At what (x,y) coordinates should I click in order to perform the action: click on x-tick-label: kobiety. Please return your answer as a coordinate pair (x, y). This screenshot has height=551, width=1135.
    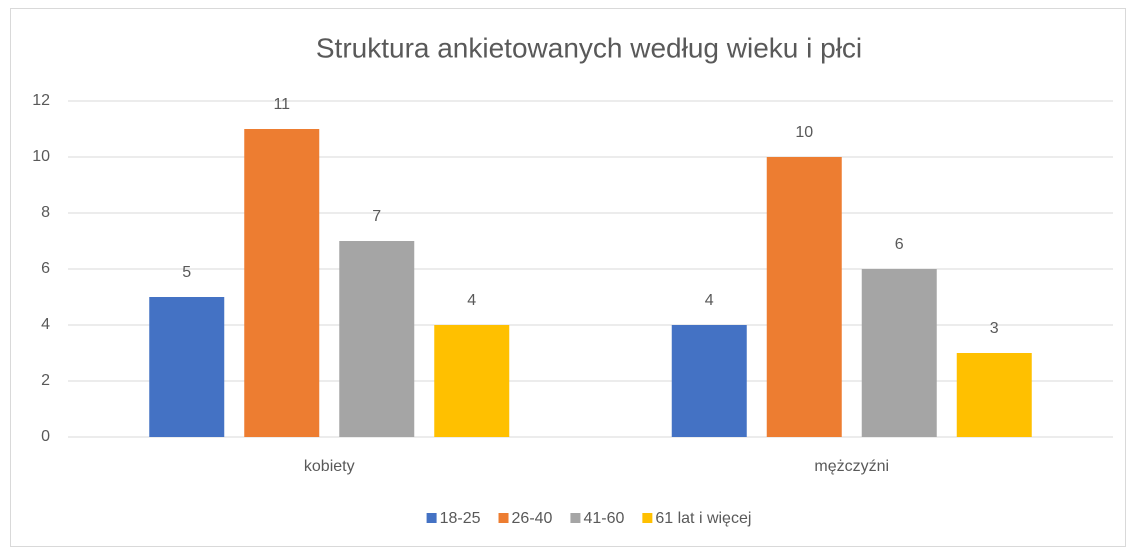
    Looking at the image, I should click on (329, 466).